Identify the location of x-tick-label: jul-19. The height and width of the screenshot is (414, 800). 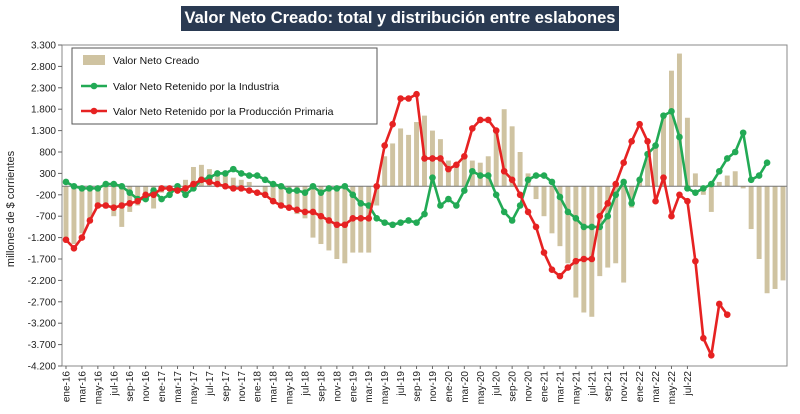
(401, 384).